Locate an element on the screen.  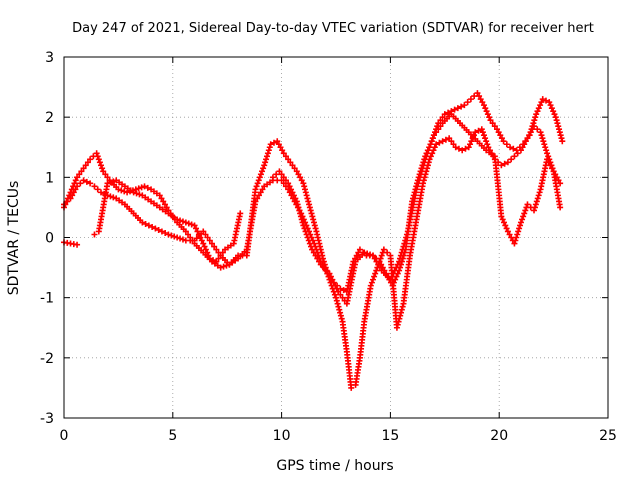
x-tick-label: 10 is located at coordinates (282, 436).